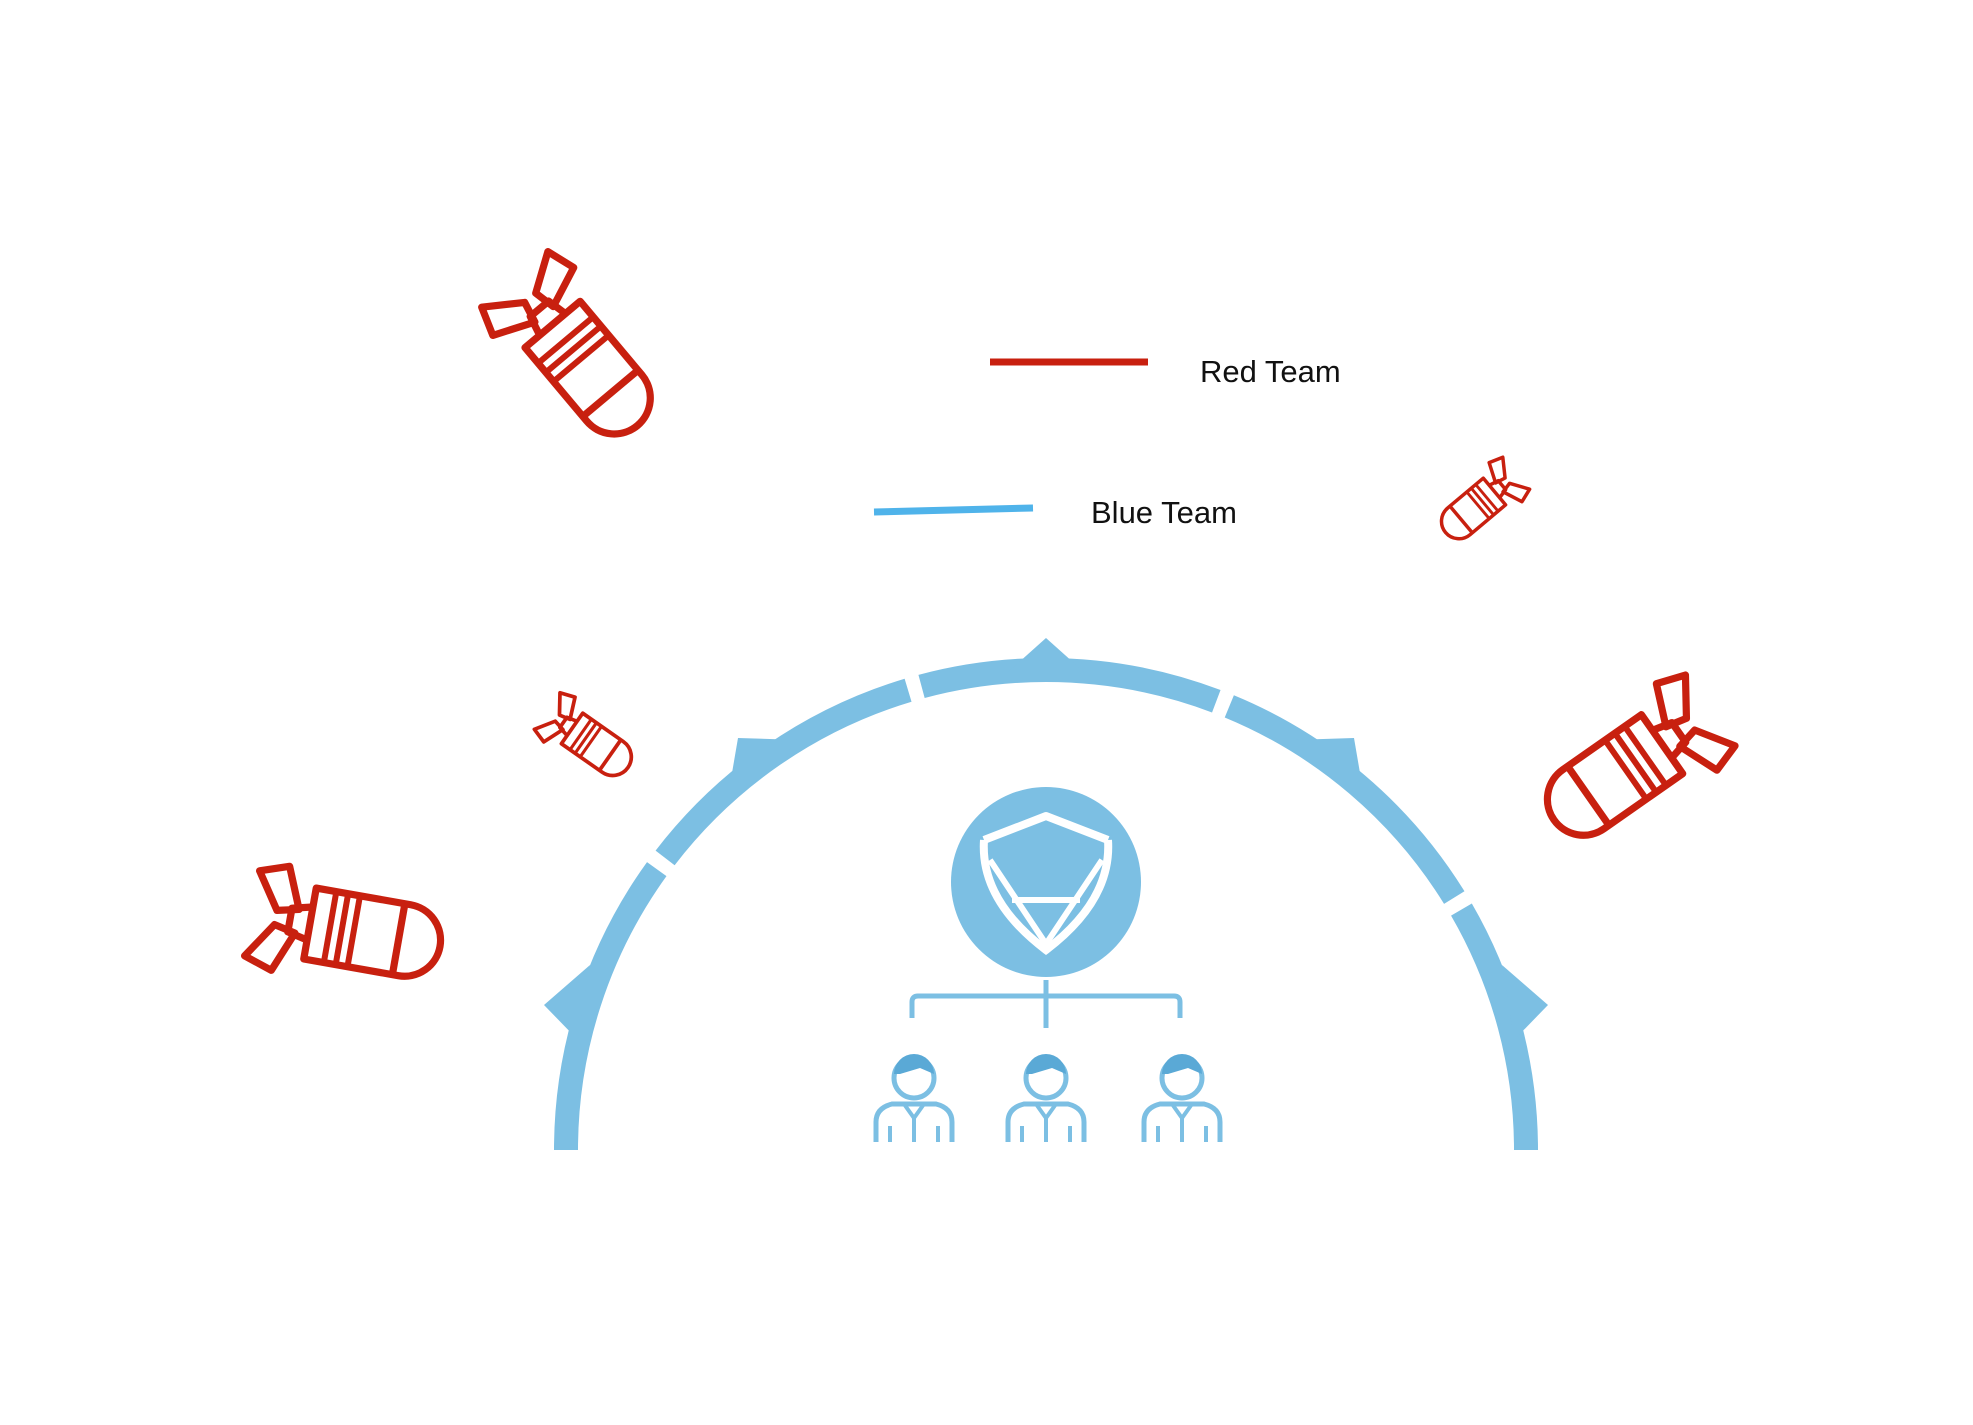 This screenshot has width=1973, height=1425. Describe the element at coordinates (1164, 512) in the screenshot. I see `legend-label-blue-team: Blue Team` at that location.